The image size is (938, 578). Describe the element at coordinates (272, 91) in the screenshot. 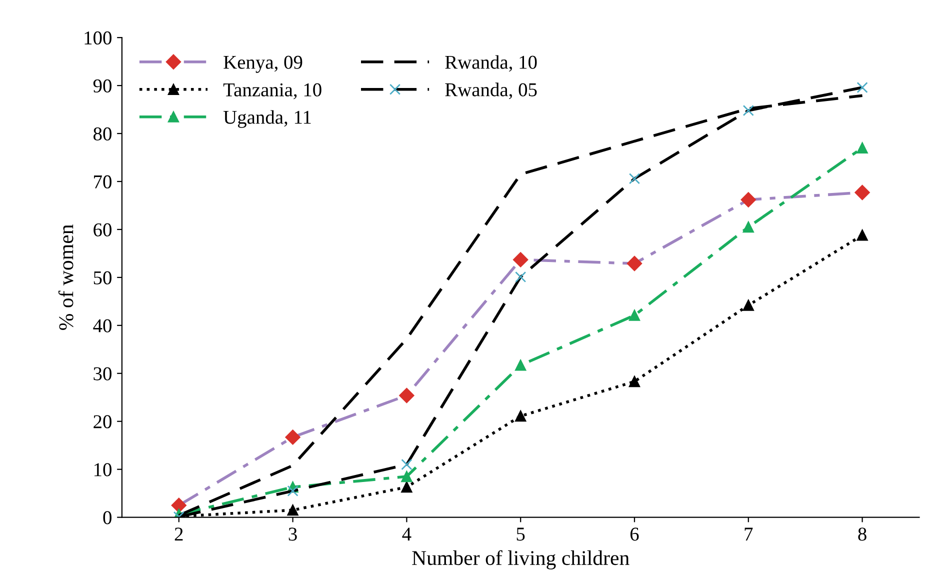

I see `legend-label: Tanzania, 10` at that location.